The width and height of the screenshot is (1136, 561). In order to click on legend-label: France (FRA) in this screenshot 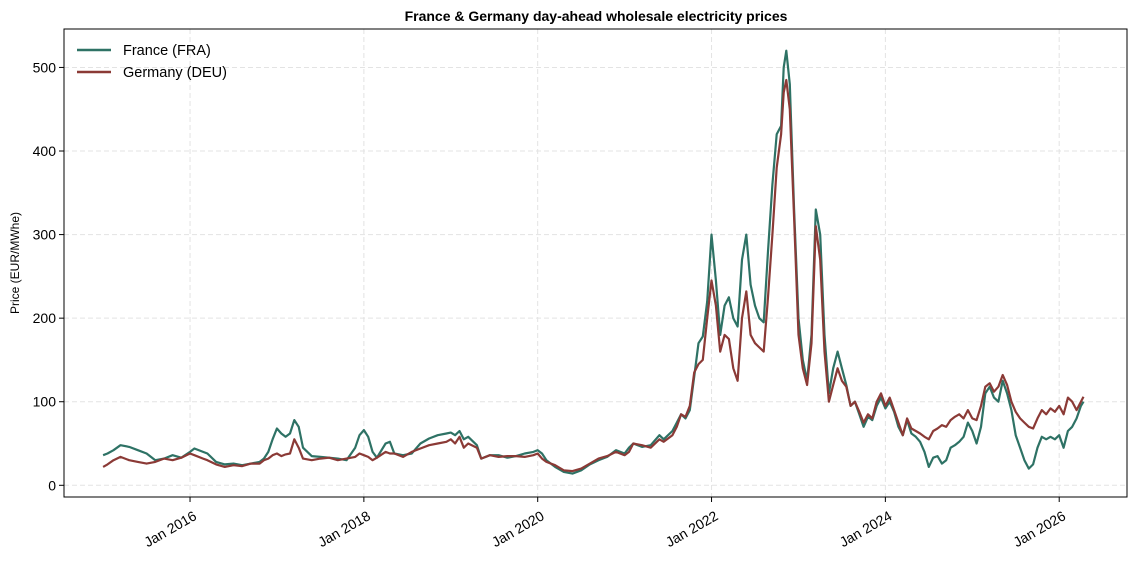, I will do `click(167, 51)`.